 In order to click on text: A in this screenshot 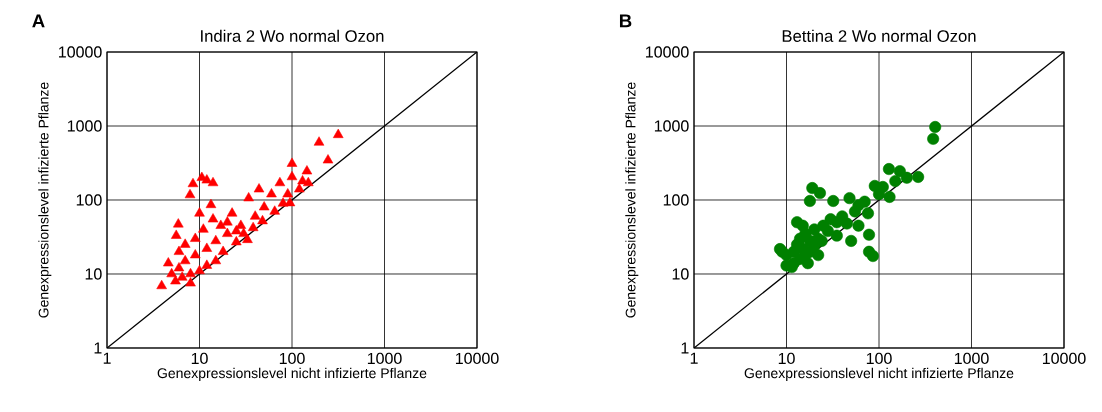, I will do `click(38, 21)`.